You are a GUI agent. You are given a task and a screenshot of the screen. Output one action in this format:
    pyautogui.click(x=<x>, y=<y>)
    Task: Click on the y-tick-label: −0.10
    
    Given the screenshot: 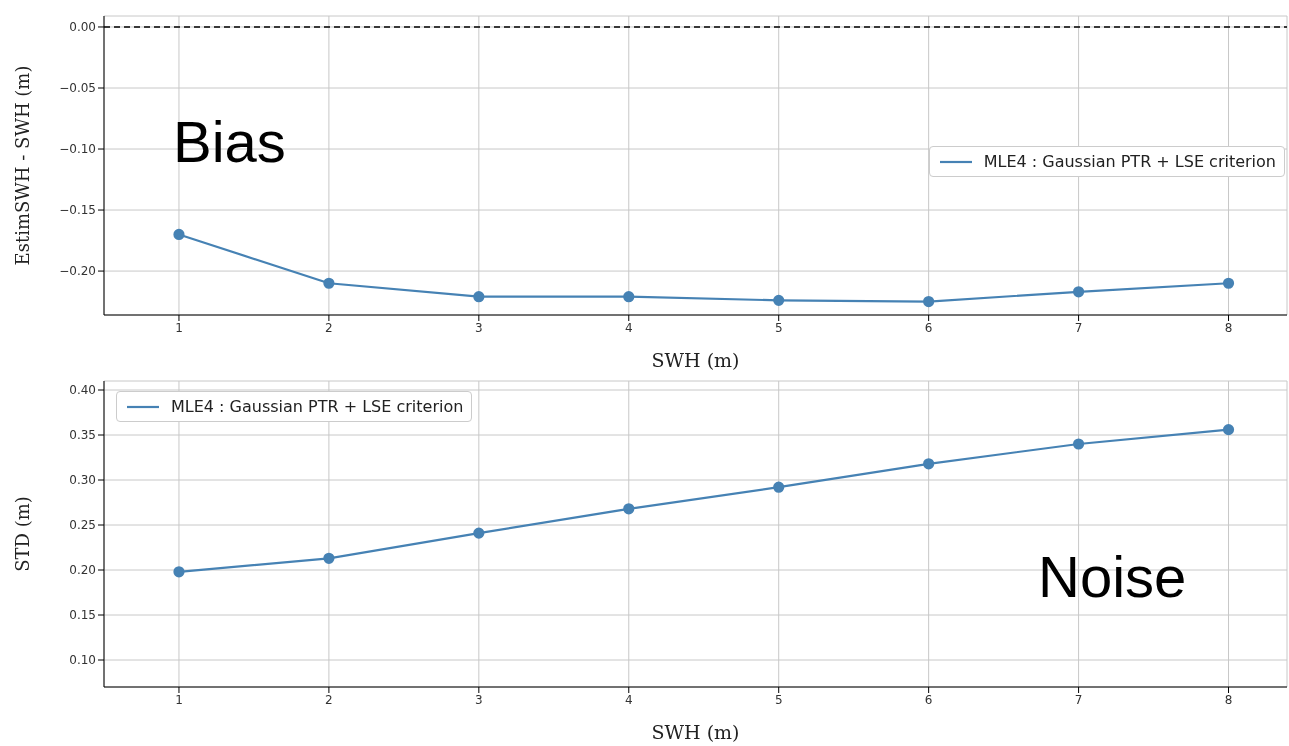 What is the action you would take?
    pyautogui.click(x=77, y=149)
    